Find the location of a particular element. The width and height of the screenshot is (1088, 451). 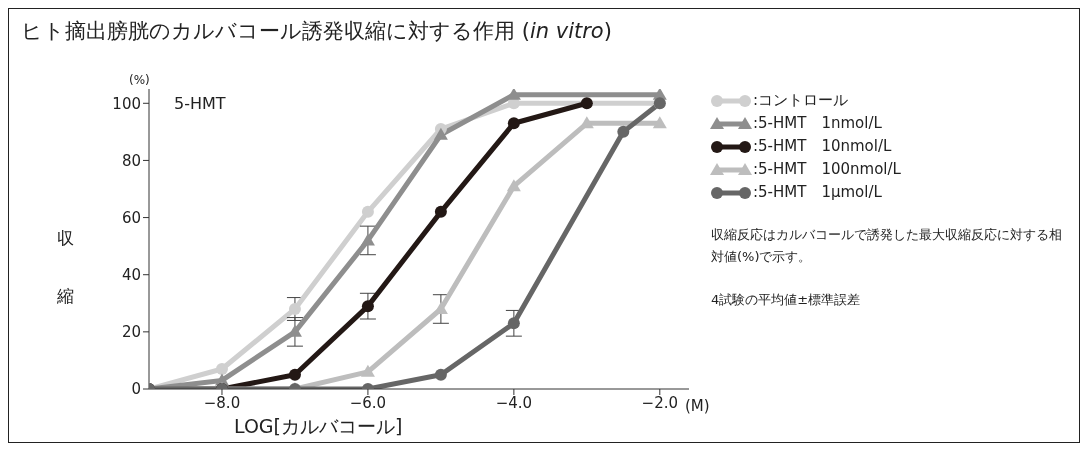

text: (M) is located at coordinates (697, 406).